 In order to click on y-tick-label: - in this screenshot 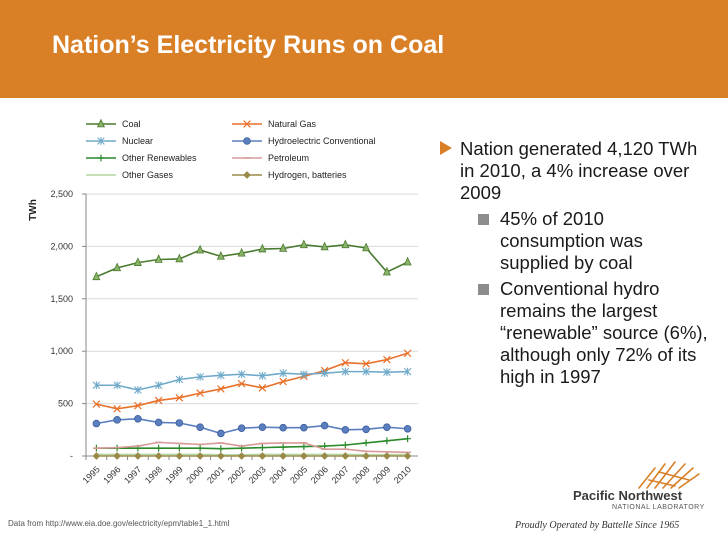, I will do `click(71, 456)`.